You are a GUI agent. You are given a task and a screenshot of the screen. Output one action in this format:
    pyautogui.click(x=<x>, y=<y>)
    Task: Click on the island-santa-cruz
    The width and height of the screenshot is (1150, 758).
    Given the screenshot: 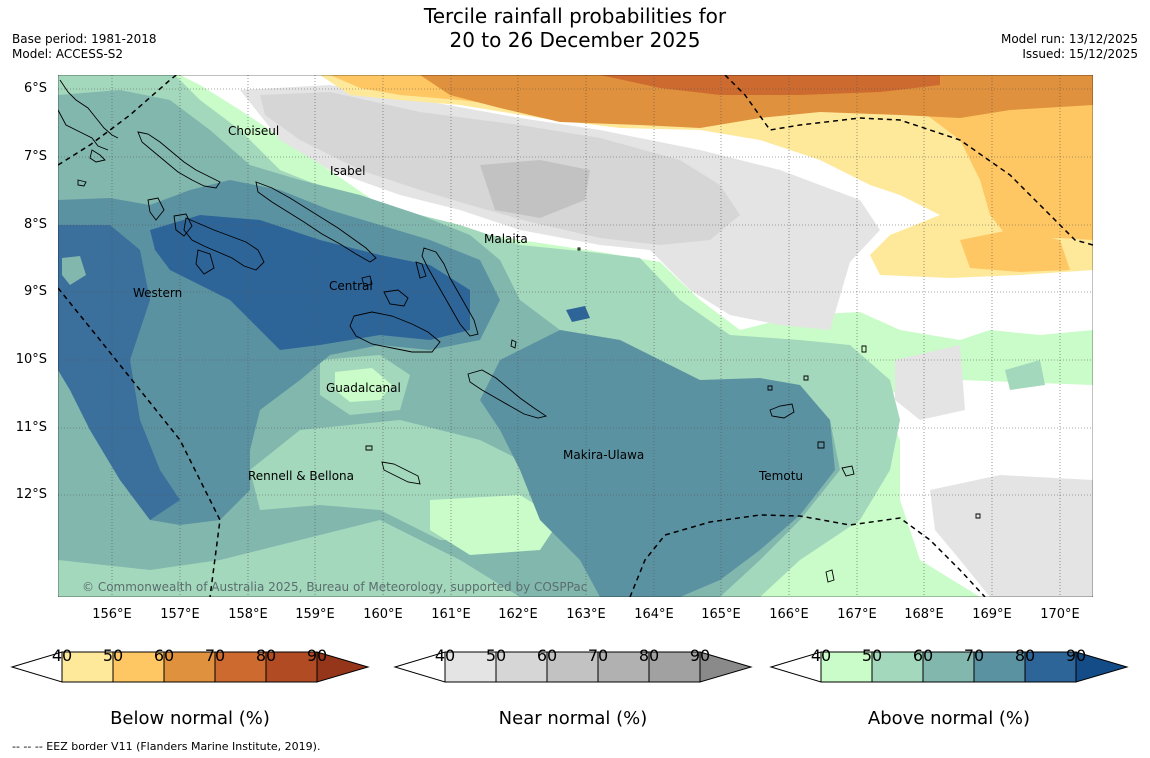 What is the action you would take?
    pyautogui.click(x=782, y=411)
    